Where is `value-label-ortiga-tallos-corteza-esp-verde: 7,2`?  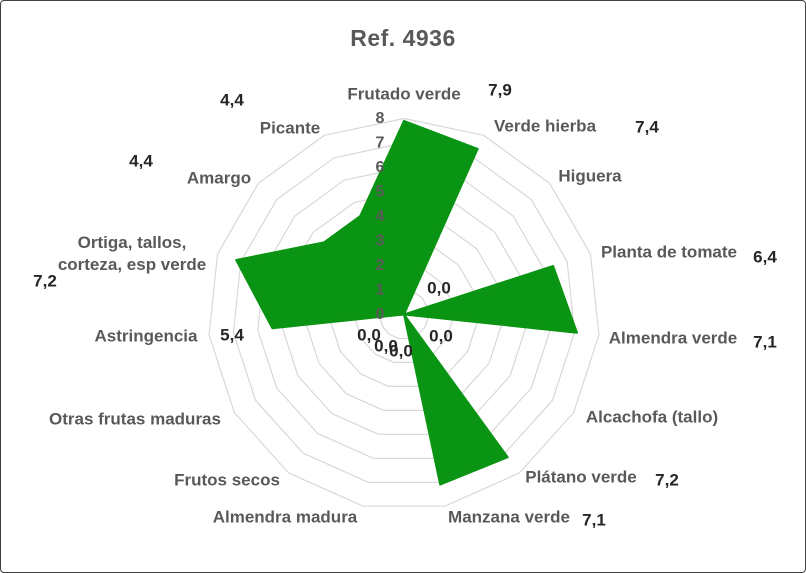
value-label-ortiga-tallos-corteza-esp-verde: 7,2 is located at coordinates (45, 281).